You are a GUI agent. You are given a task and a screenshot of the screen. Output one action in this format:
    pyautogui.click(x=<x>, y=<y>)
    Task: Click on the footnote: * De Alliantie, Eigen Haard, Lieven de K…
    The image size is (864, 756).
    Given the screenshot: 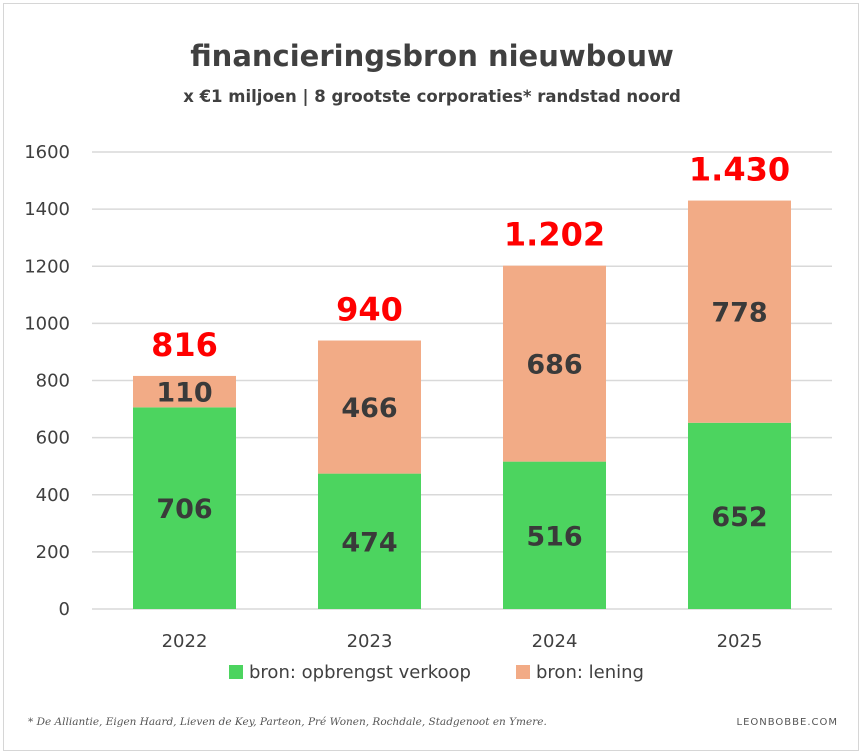 What is the action you would take?
    pyautogui.click(x=287, y=722)
    